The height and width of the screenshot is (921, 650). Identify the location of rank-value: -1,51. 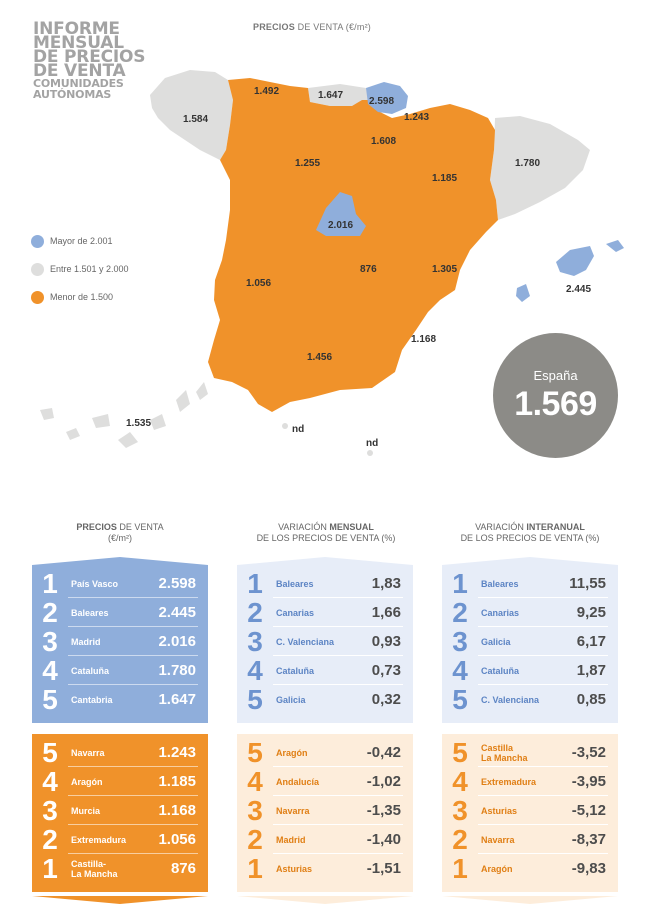
(383, 868).